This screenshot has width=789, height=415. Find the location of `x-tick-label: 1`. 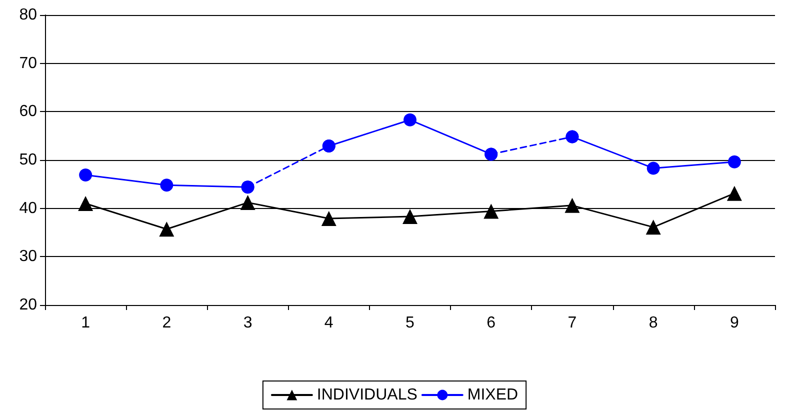

x-tick-label: 1 is located at coordinates (85, 323).